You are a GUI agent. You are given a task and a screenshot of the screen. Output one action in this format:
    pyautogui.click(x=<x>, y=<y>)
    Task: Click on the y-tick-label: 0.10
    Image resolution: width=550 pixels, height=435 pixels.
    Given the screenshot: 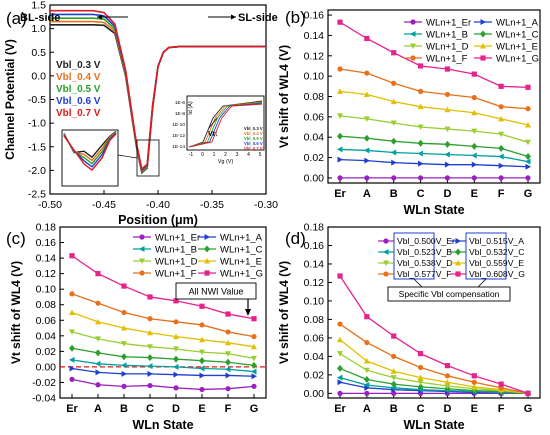 What is the action you would take?
    pyautogui.click(x=314, y=77)
    